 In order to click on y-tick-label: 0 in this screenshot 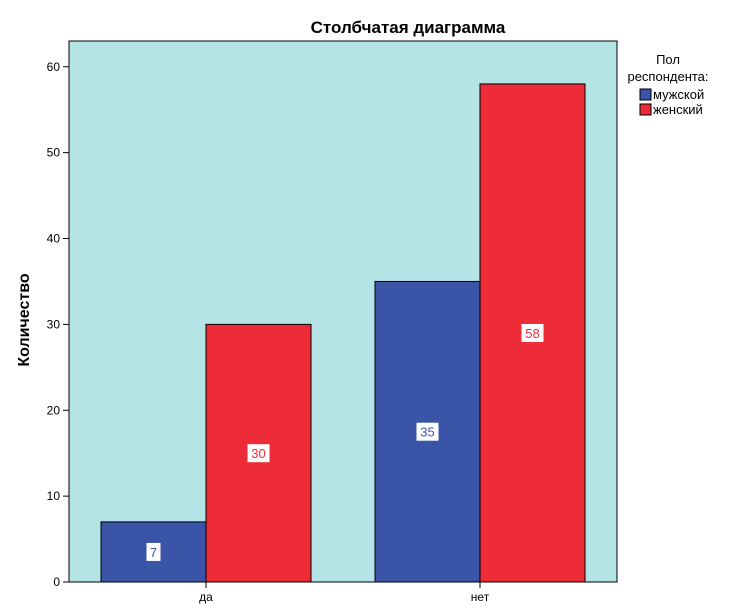, I will do `click(56, 582)`.